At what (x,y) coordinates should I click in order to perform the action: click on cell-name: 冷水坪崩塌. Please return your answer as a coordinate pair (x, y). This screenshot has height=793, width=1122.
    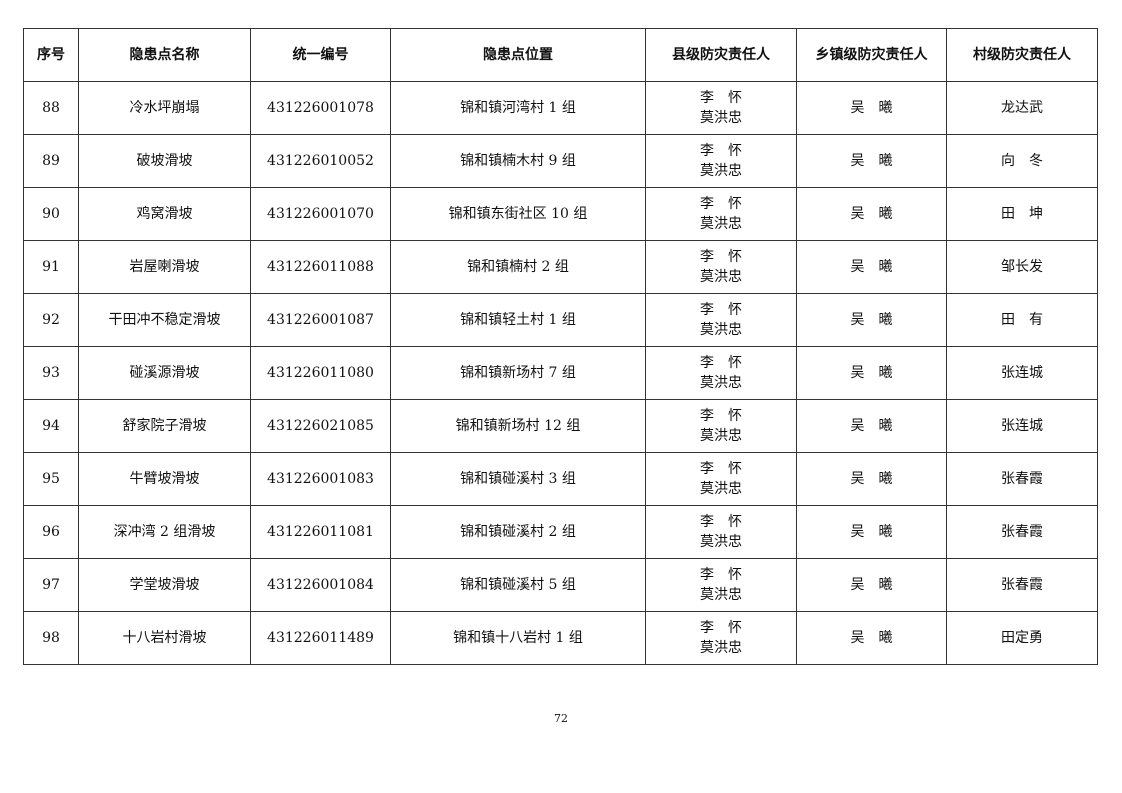
    Looking at the image, I should click on (164, 108).